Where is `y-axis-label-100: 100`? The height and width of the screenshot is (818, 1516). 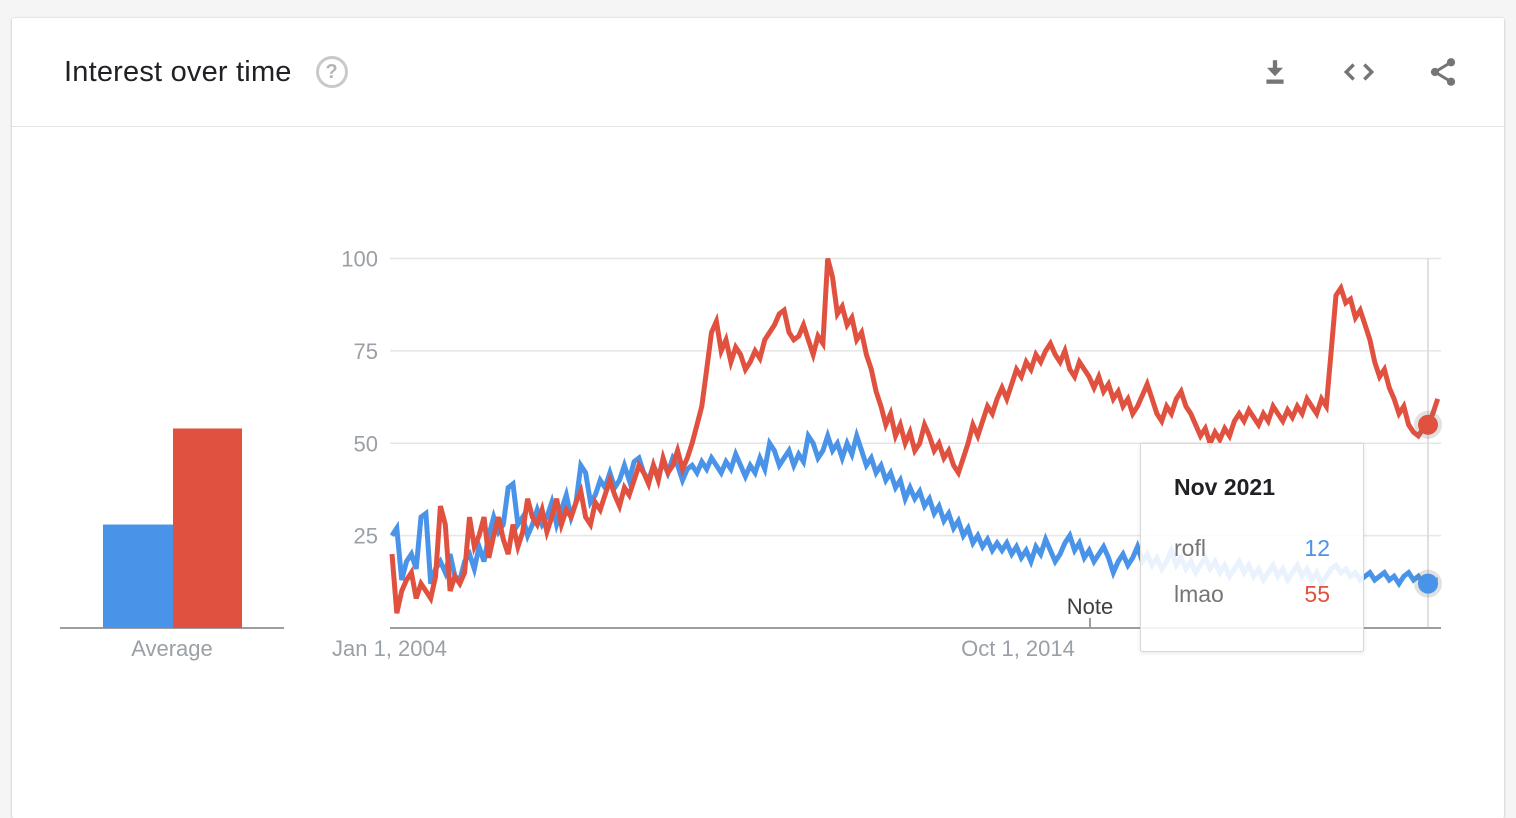 y-axis-label-100: 100 is located at coordinates (359, 259).